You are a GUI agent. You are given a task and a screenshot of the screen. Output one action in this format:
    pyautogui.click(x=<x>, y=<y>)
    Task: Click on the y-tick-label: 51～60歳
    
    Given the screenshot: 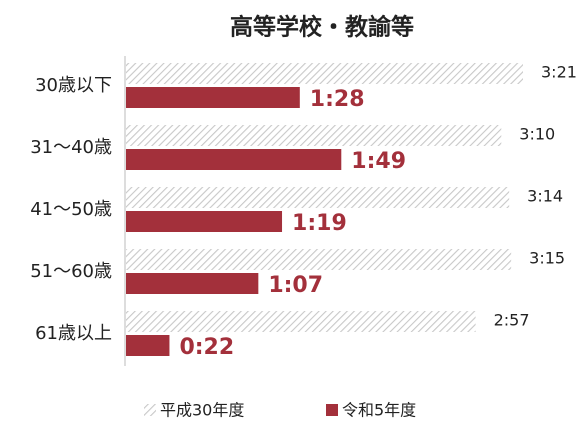 What is the action you would take?
    pyautogui.click(x=71, y=271)
    